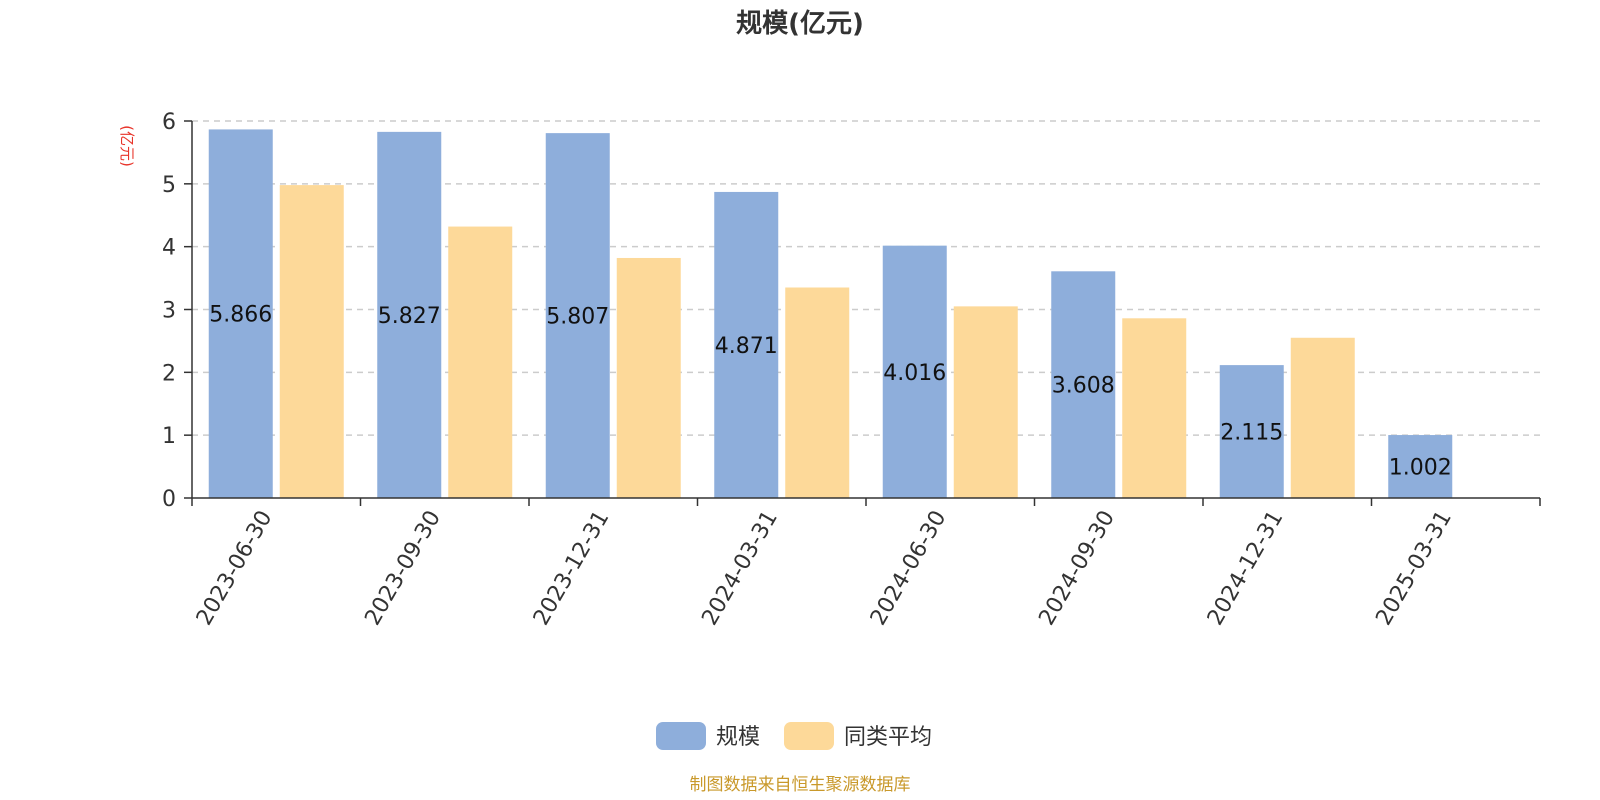 The height and width of the screenshot is (800, 1600). Describe the element at coordinates (800, 785) in the screenshot. I see `data-source-note: 制图数据来自恒生聚源数据库` at that location.